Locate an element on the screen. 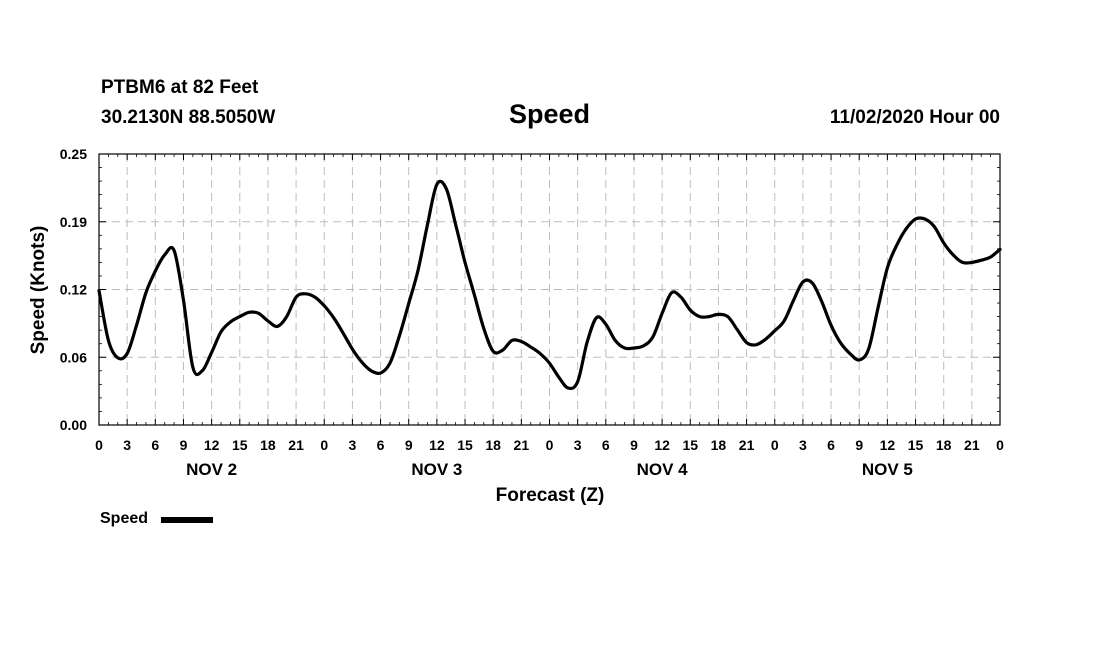 The width and height of the screenshot is (1100, 650). day-label: NOV 2 is located at coordinates (211, 469).